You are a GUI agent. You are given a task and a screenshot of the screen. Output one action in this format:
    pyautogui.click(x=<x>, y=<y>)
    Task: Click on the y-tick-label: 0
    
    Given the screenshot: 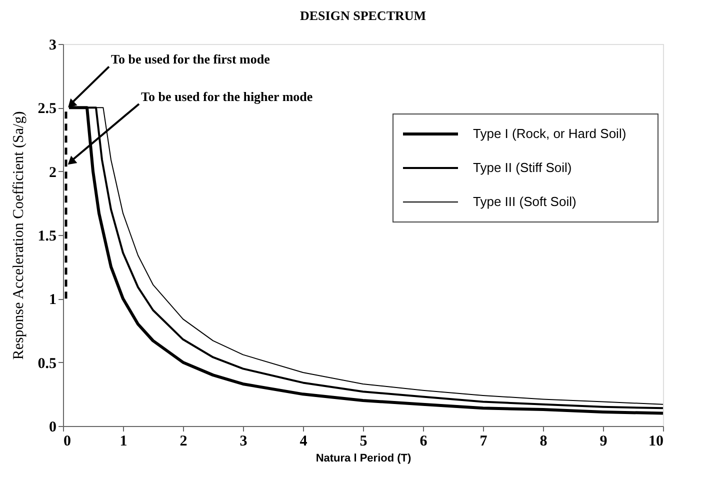 What is the action you would take?
    pyautogui.click(x=52, y=428)
    